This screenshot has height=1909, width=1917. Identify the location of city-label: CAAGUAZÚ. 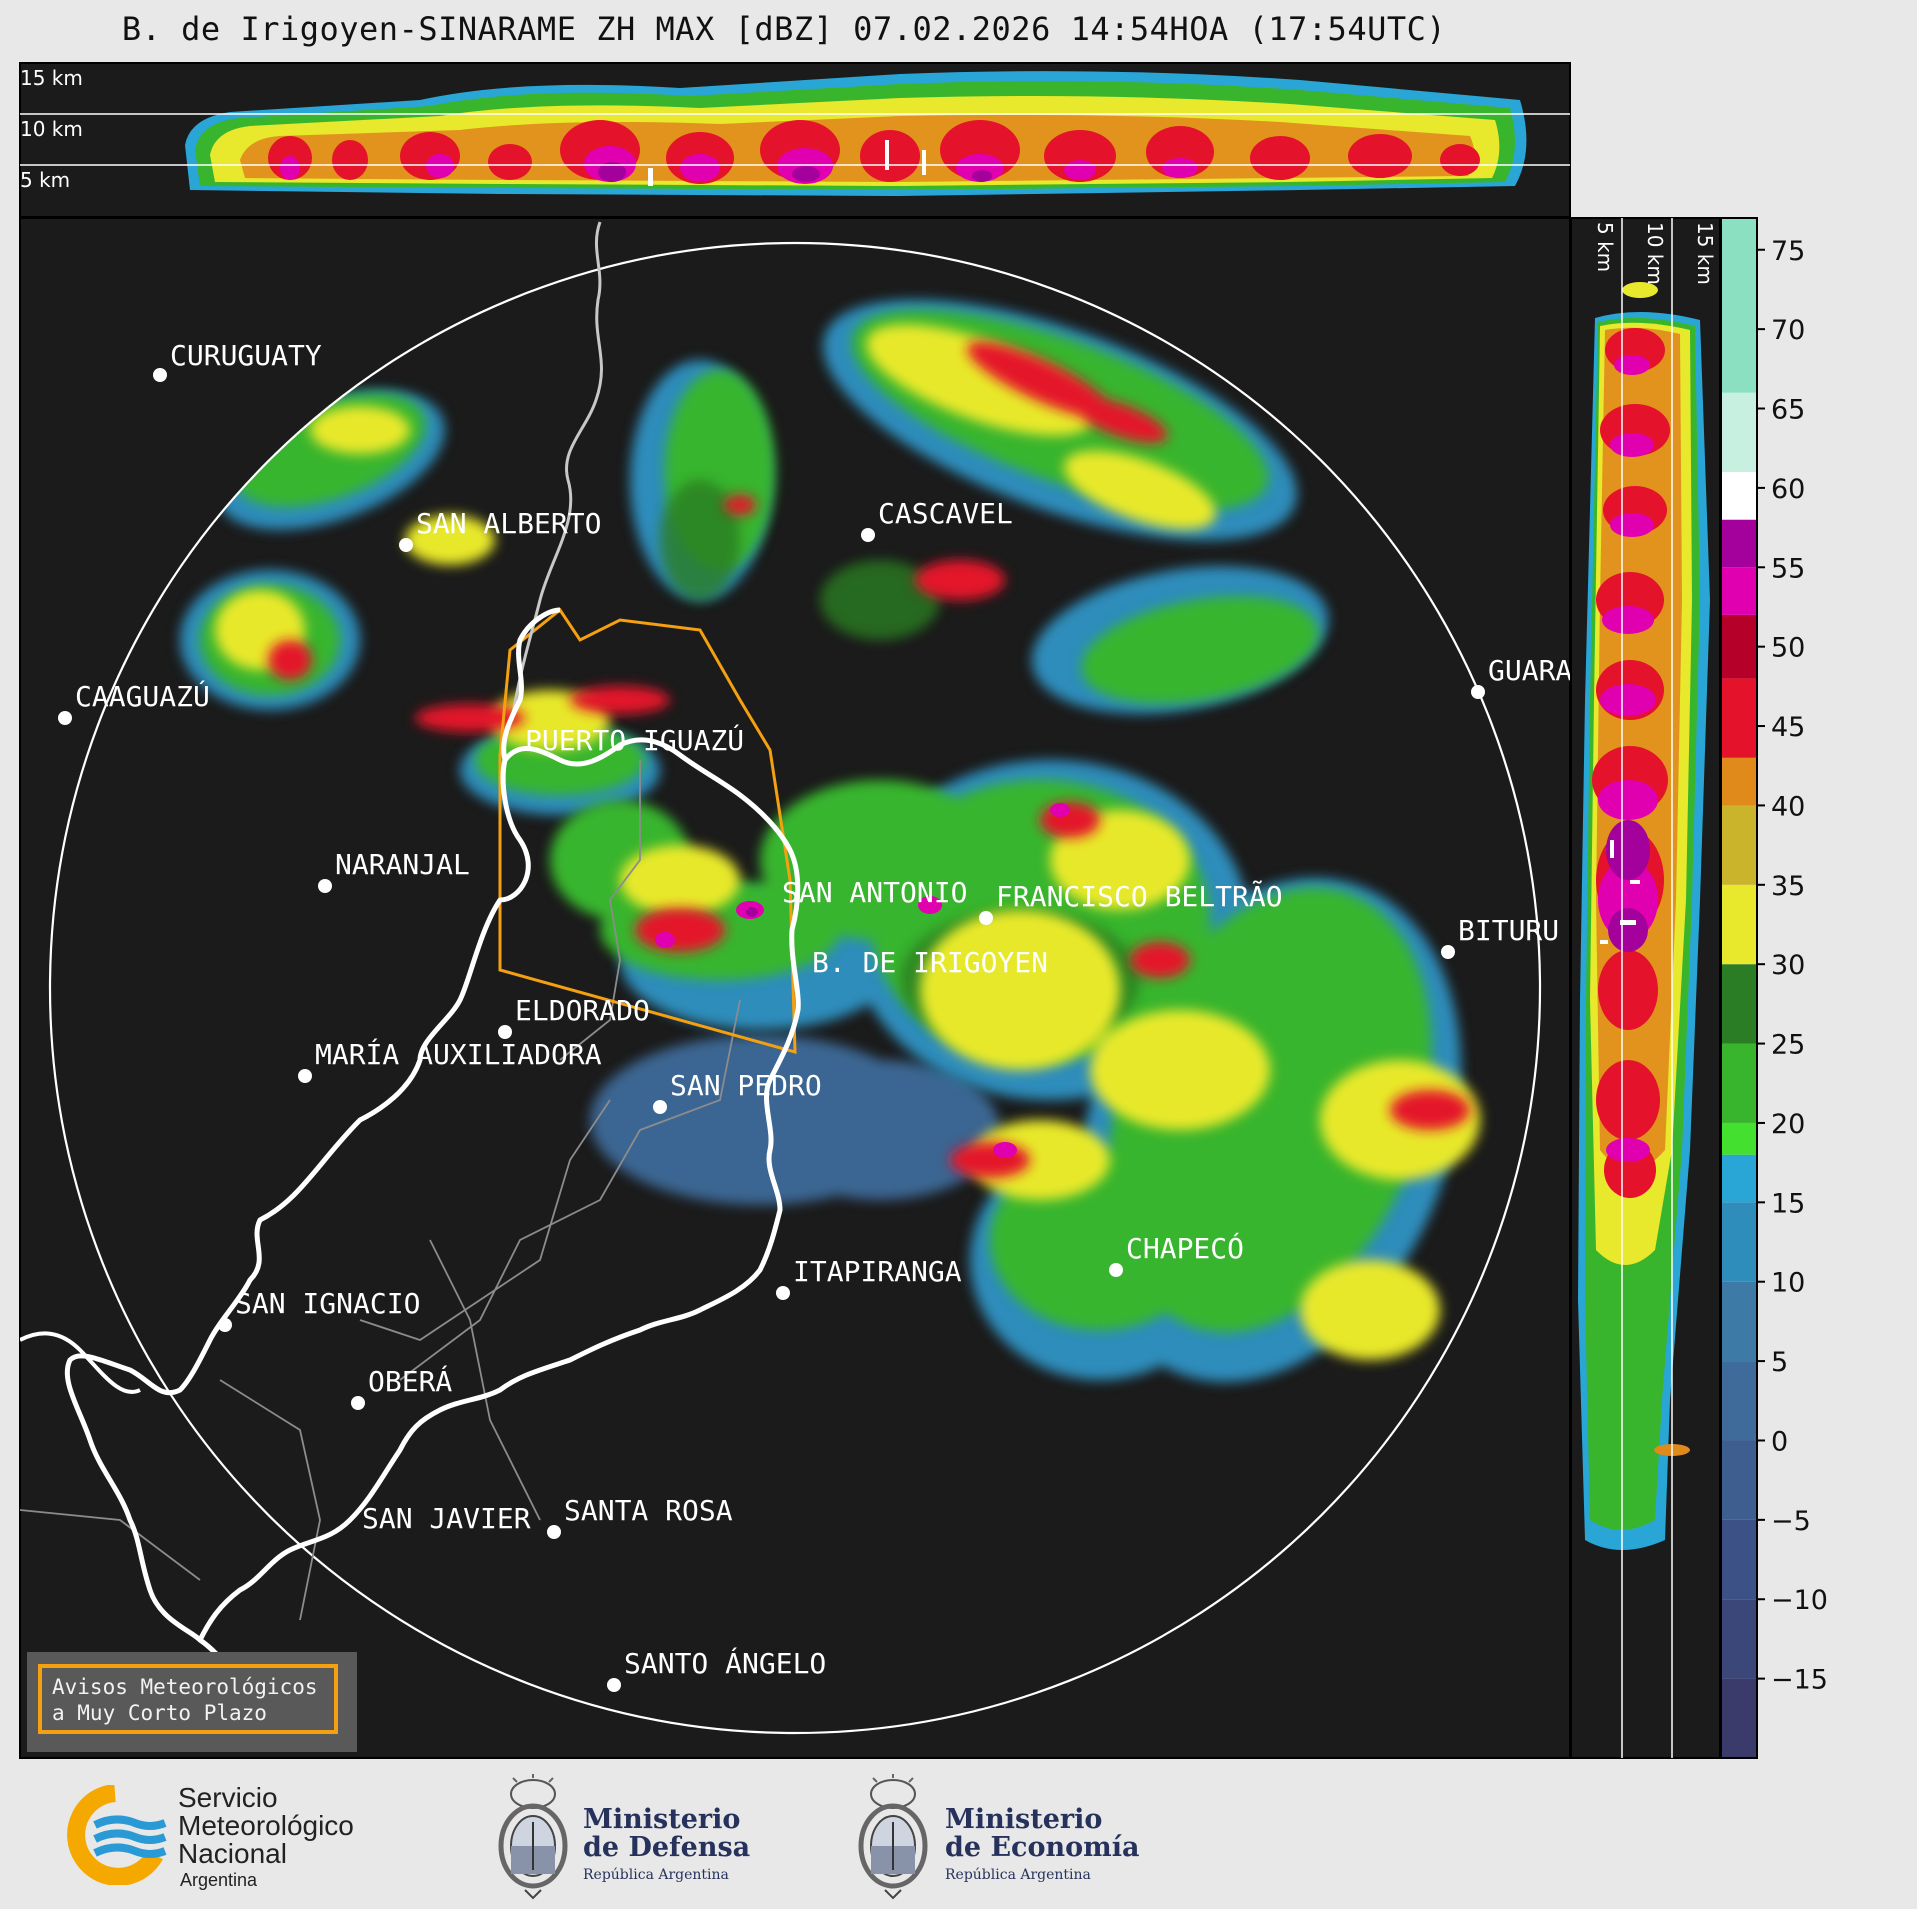
(142, 696).